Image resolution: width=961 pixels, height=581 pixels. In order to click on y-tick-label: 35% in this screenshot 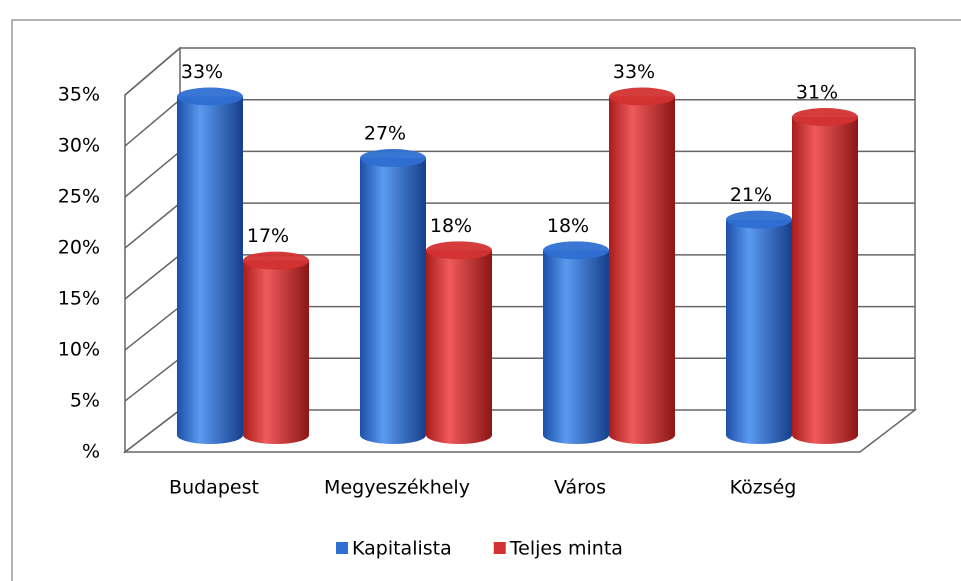, I will do `click(79, 95)`.